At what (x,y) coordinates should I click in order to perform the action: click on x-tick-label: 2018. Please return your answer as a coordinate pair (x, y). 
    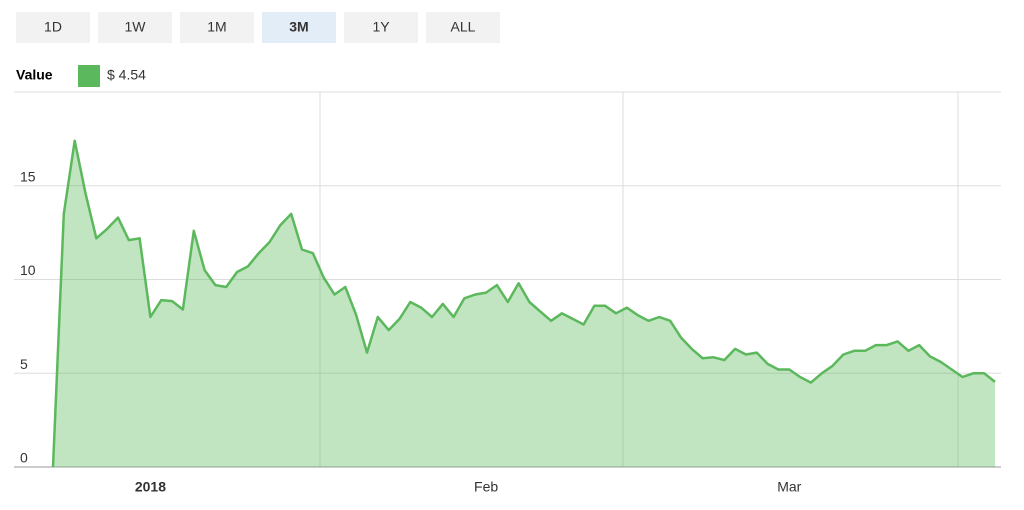
    Looking at the image, I should click on (150, 487).